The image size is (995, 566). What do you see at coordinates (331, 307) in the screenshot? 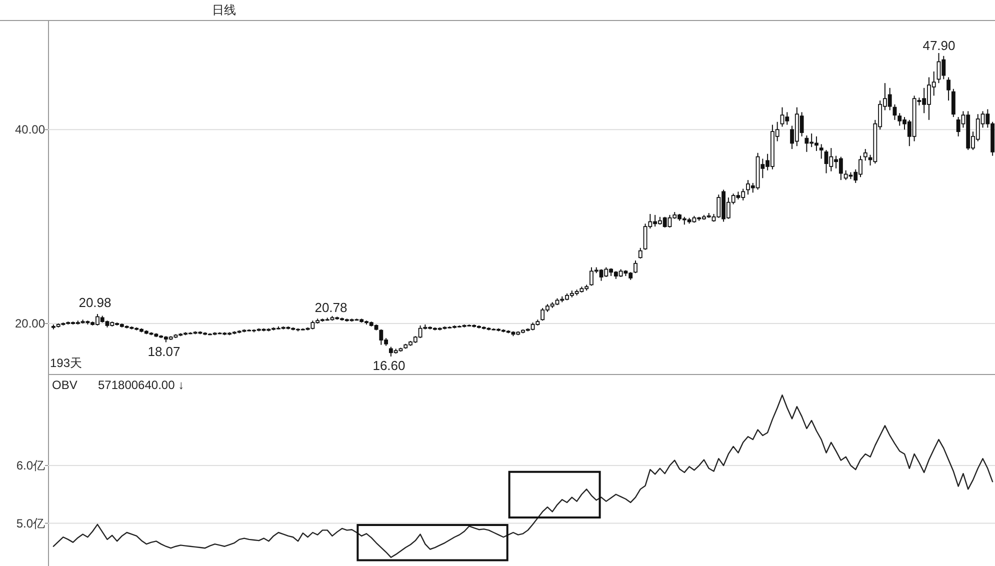
I see `annotation: 20.78` at bounding box center [331, 307].